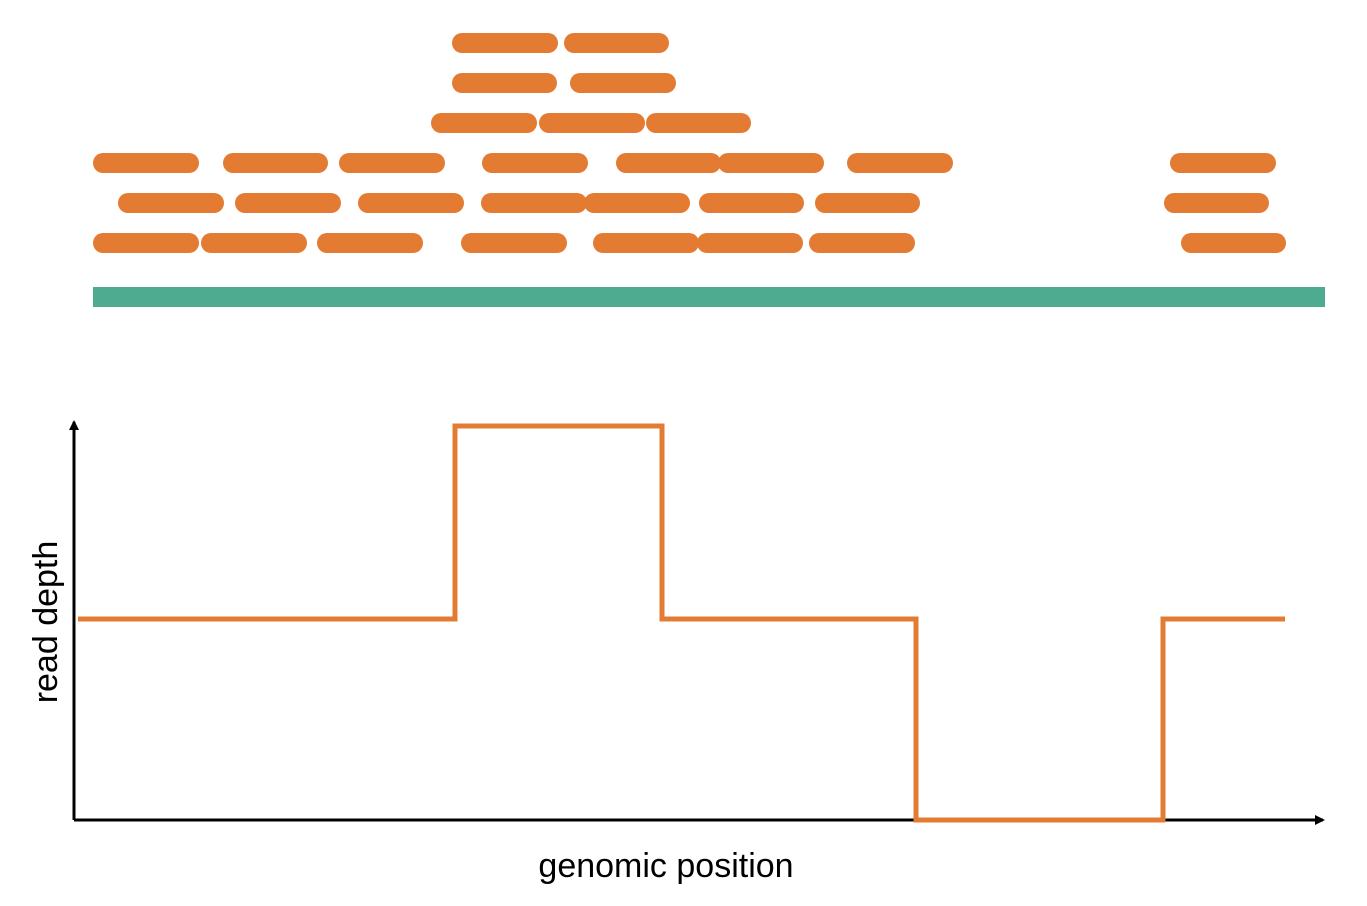 The image size is (1367, 906). Describe the element at coordinates (665, 866) in the screenshot. I see `x-axis-label: genomic position` at that location.